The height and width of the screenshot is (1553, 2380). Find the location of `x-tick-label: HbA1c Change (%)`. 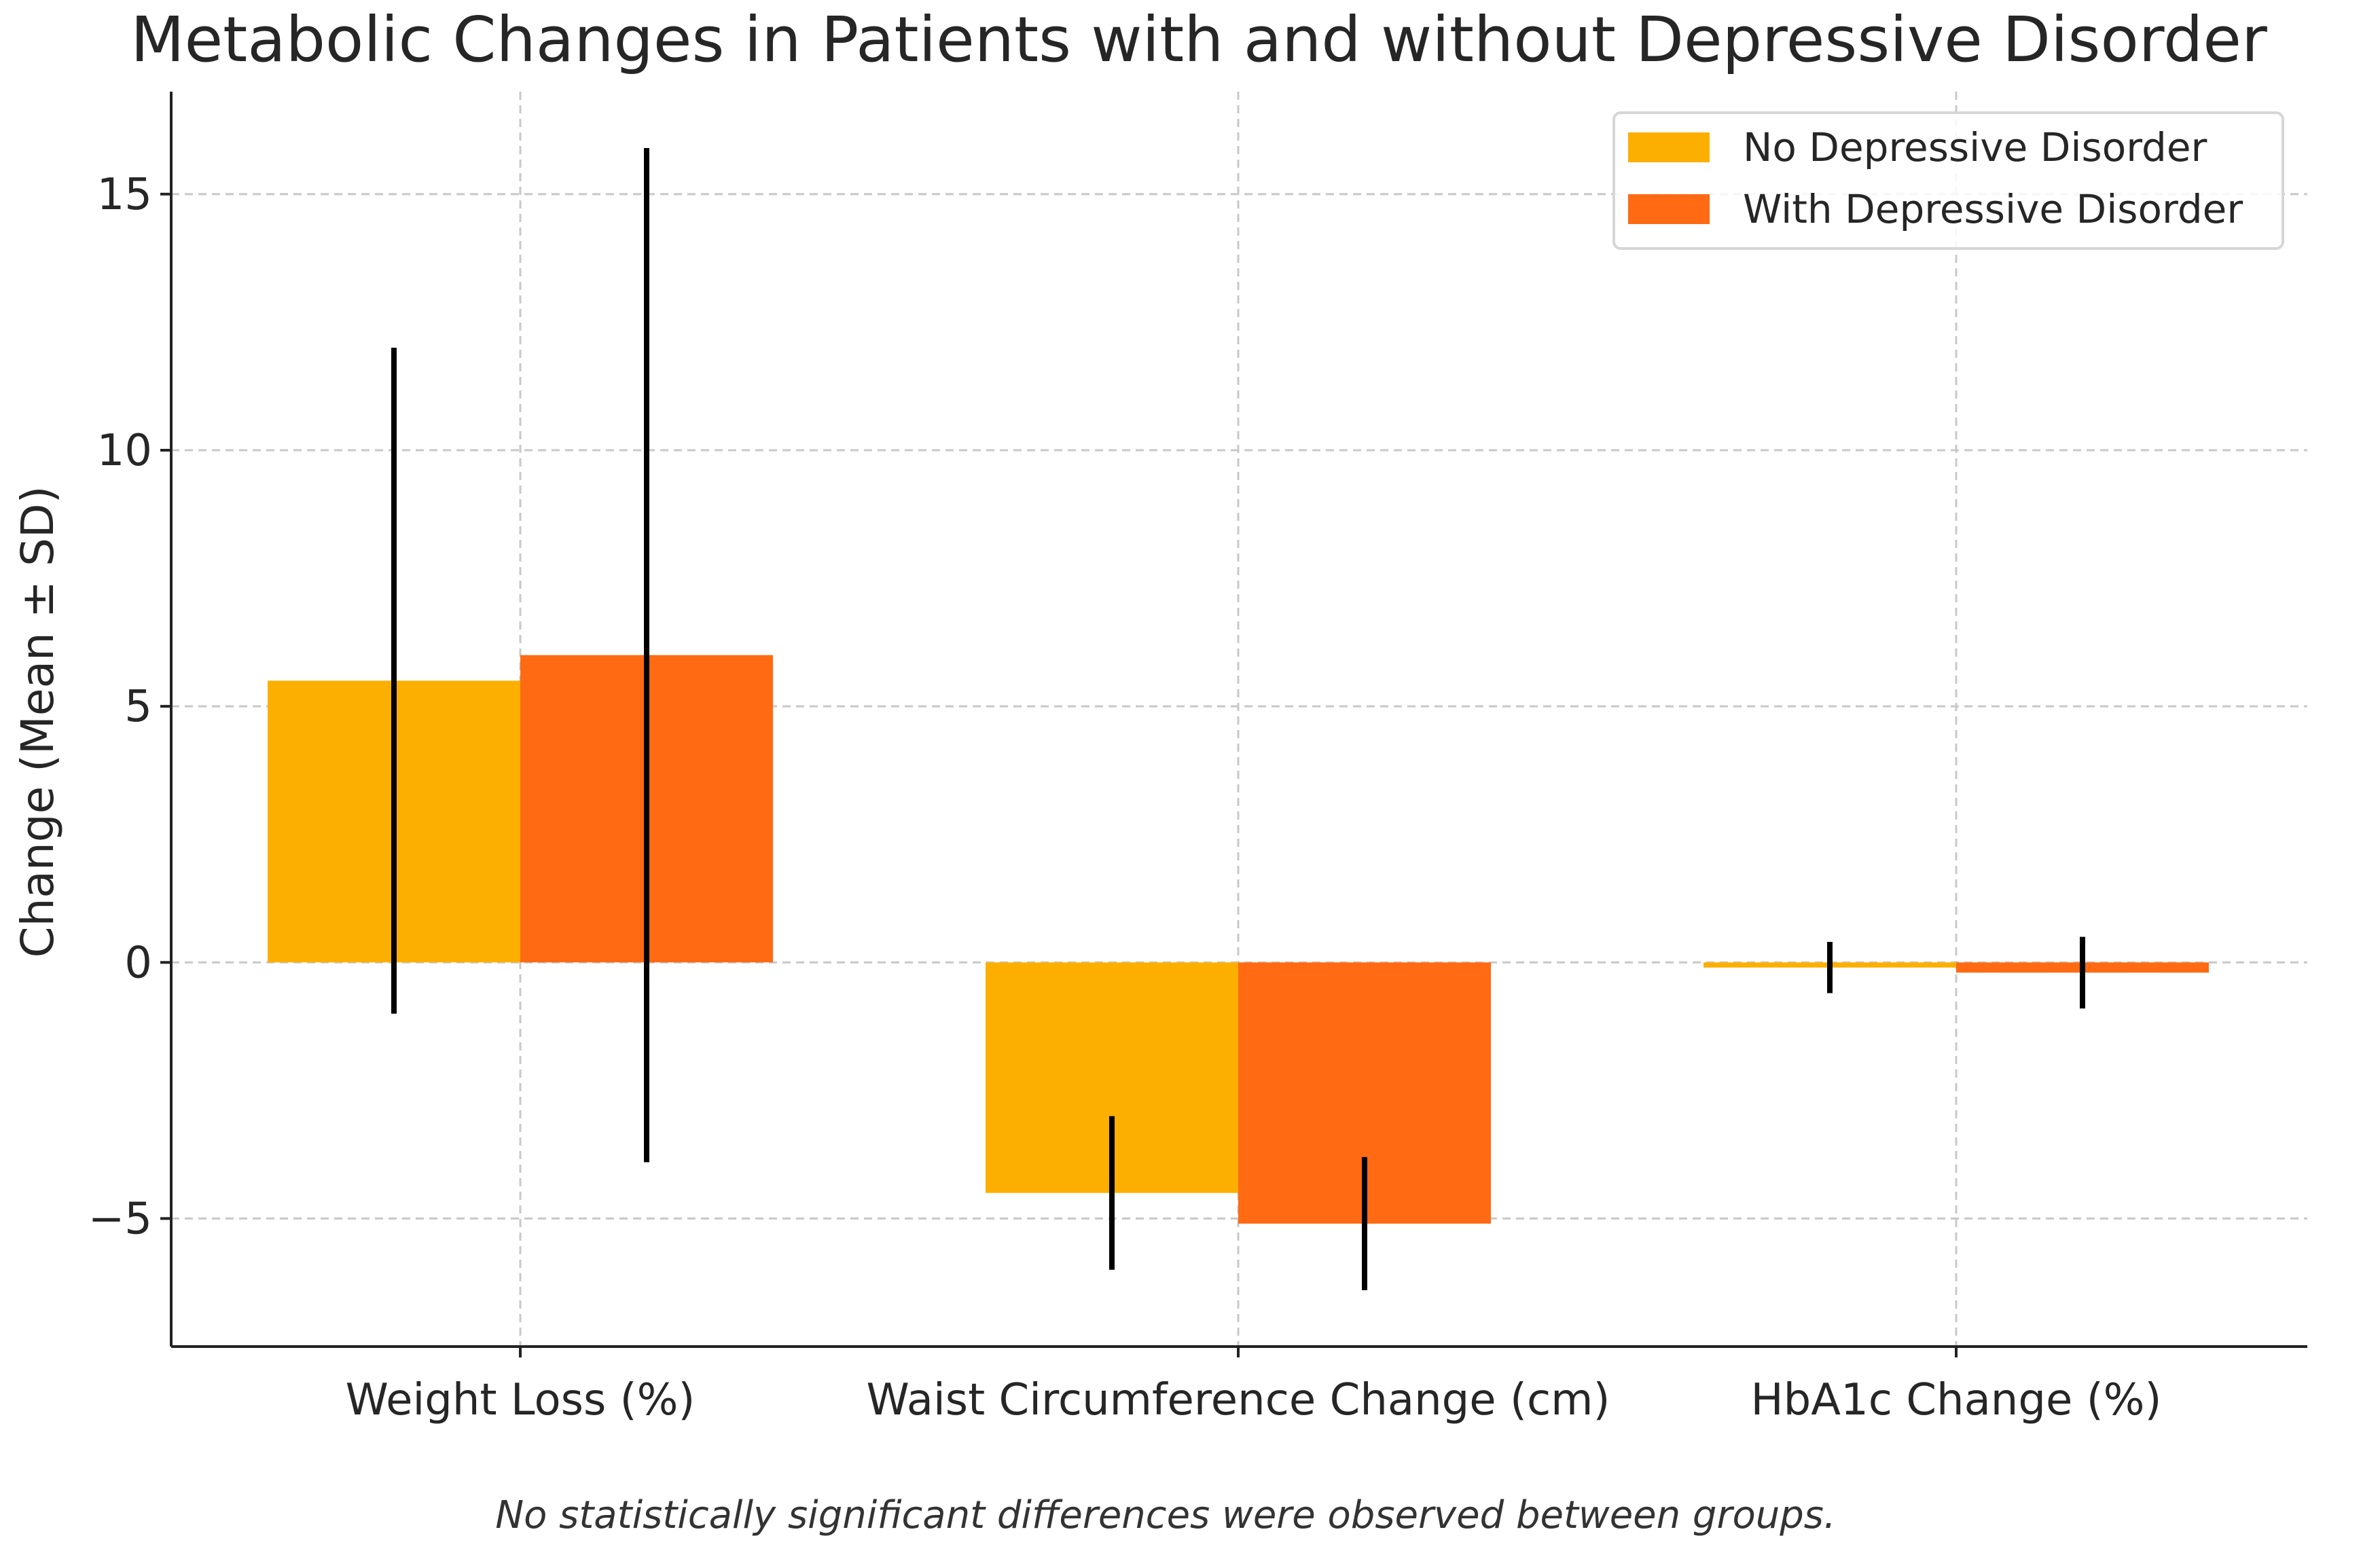

x-tick-label: HbA1c Change (%) is located at coordinates (1956, 1400).